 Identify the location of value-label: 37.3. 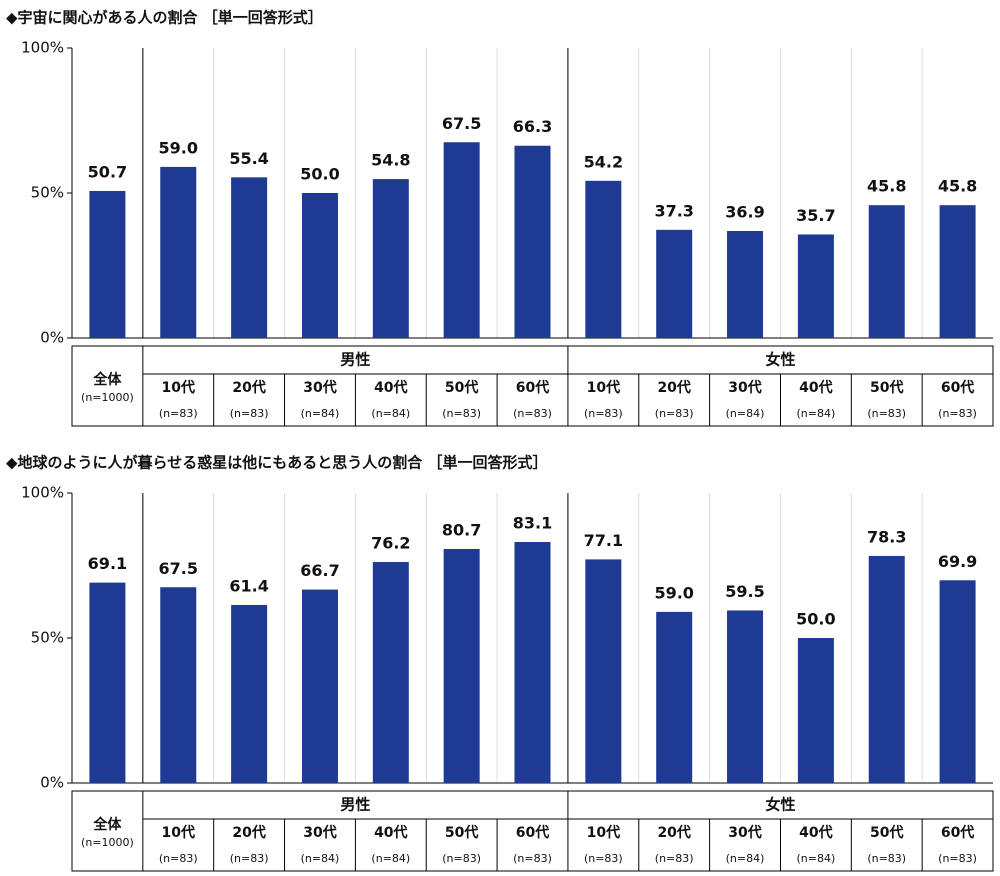
(673, 210).